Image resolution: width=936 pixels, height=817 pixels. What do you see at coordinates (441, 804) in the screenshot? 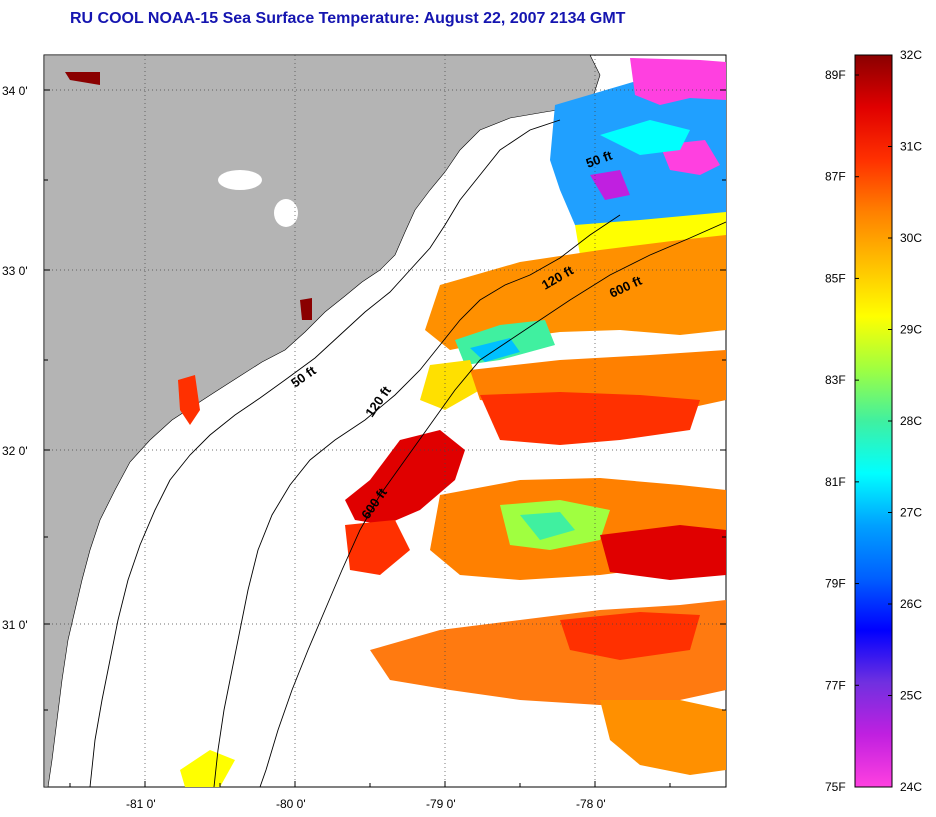
I see `lon-label: -79 0'` at bounding box center [441, 804].